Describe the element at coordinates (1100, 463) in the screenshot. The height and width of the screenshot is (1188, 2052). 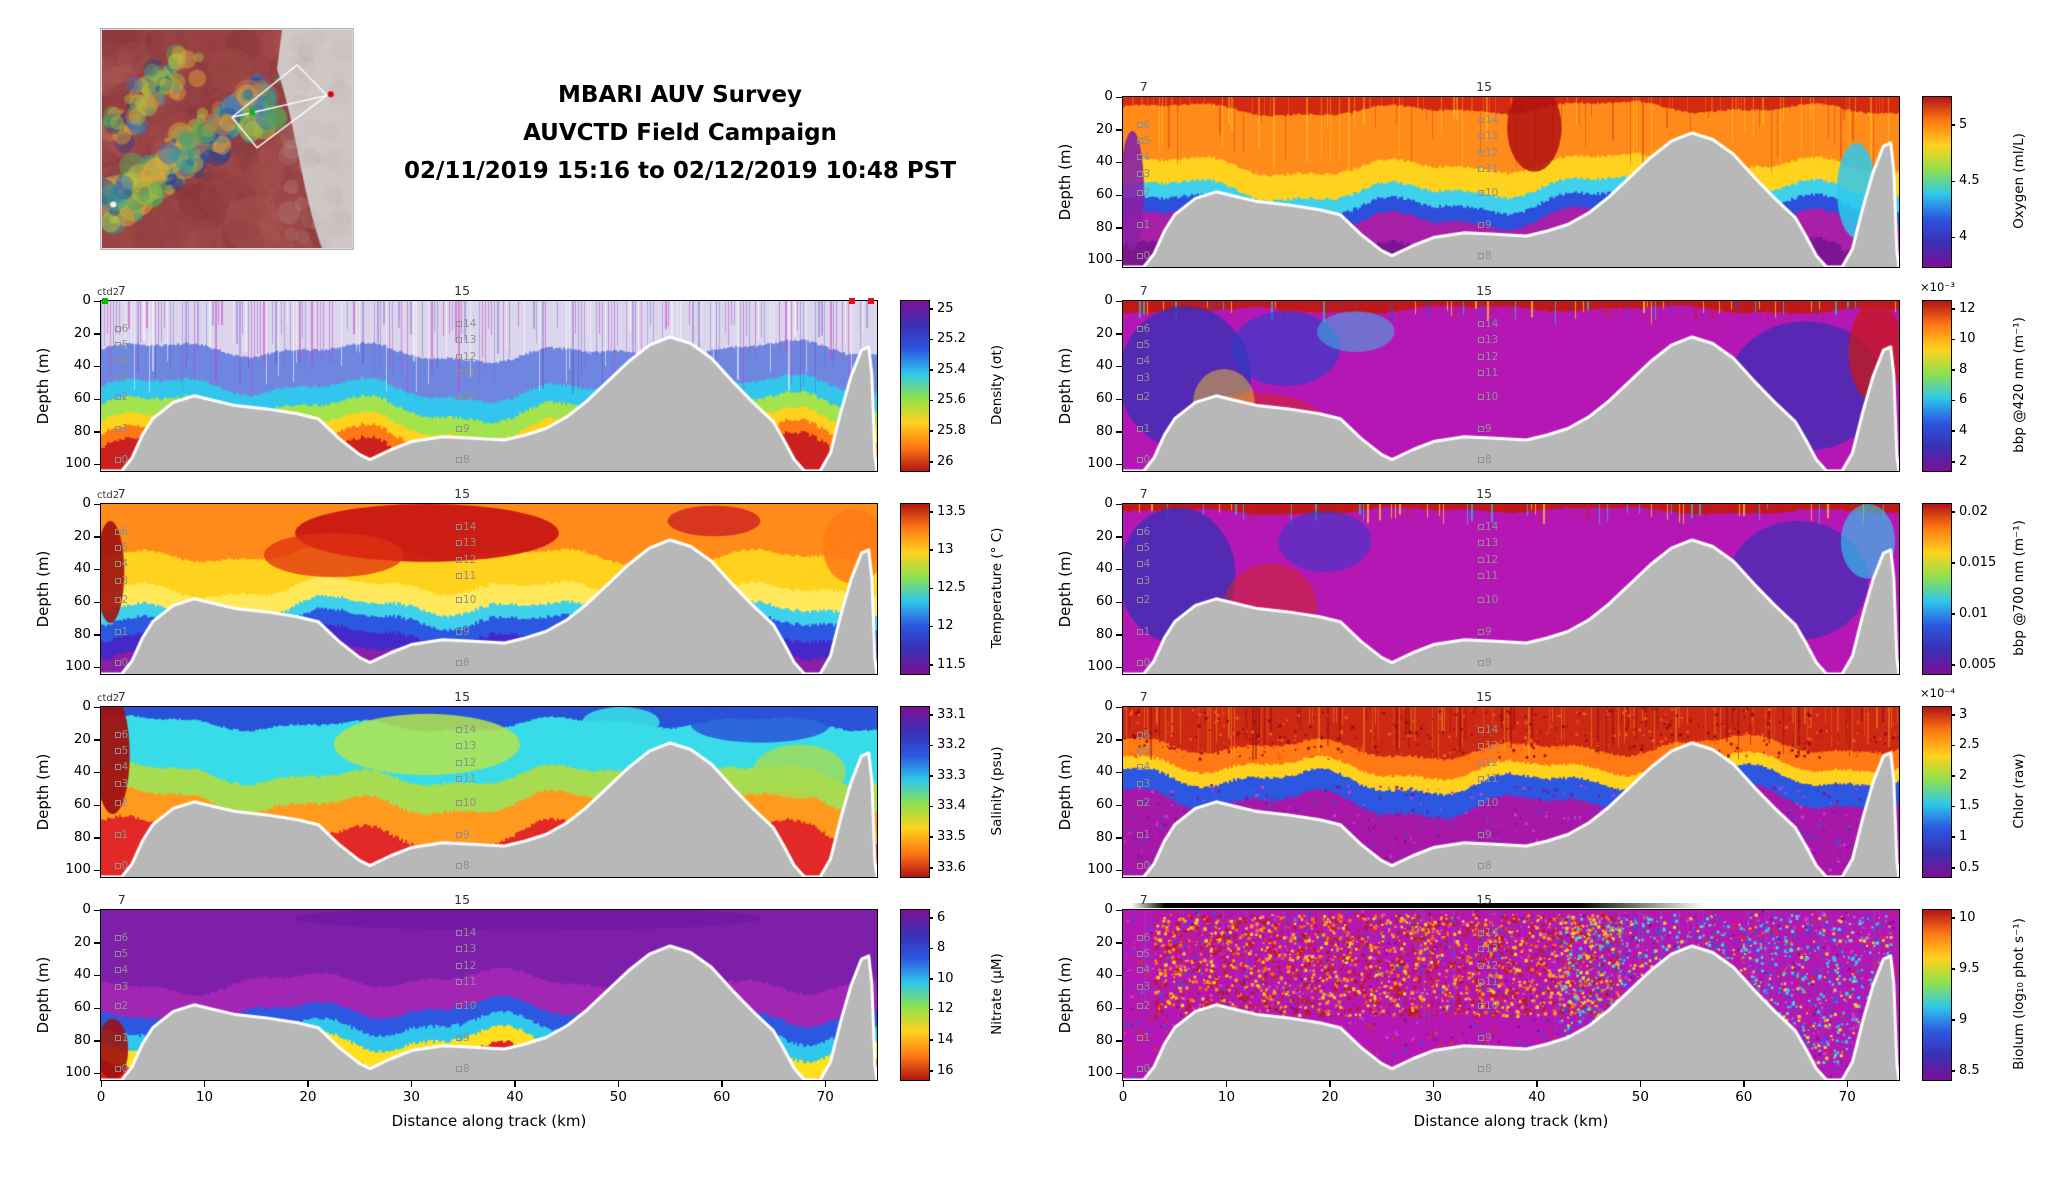
I see `y-tick-label: 100` at that location.